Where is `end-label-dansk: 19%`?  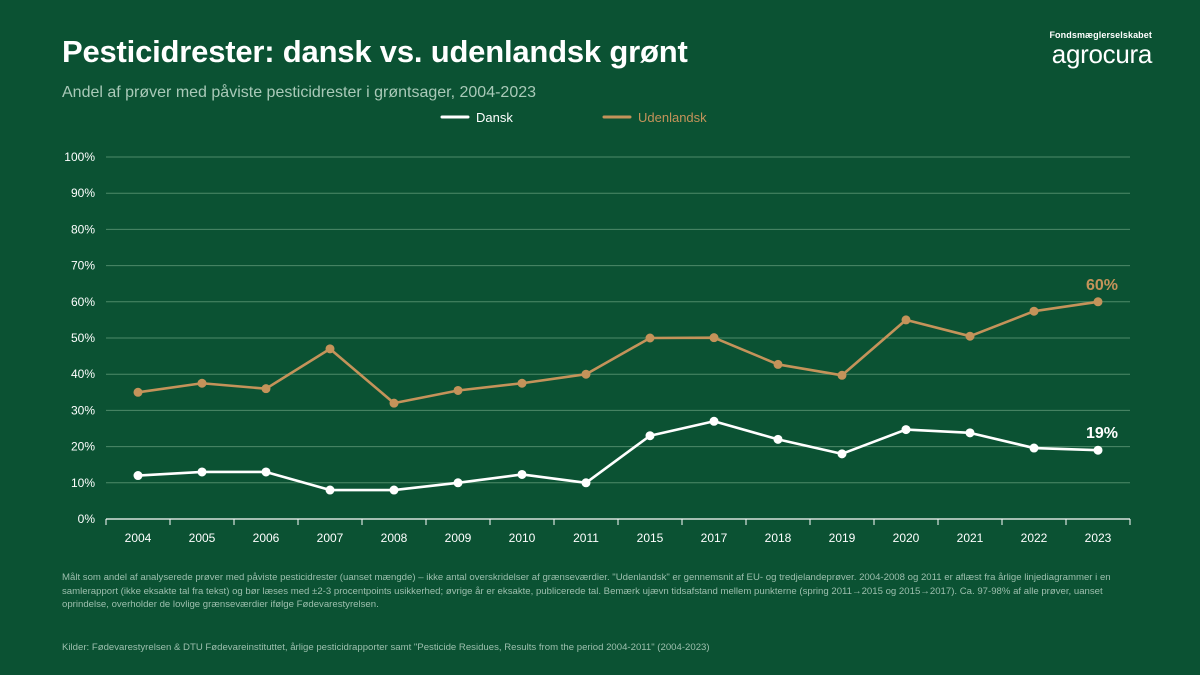
end-label-dansk: 19% is located at coordinates (1102, 433).